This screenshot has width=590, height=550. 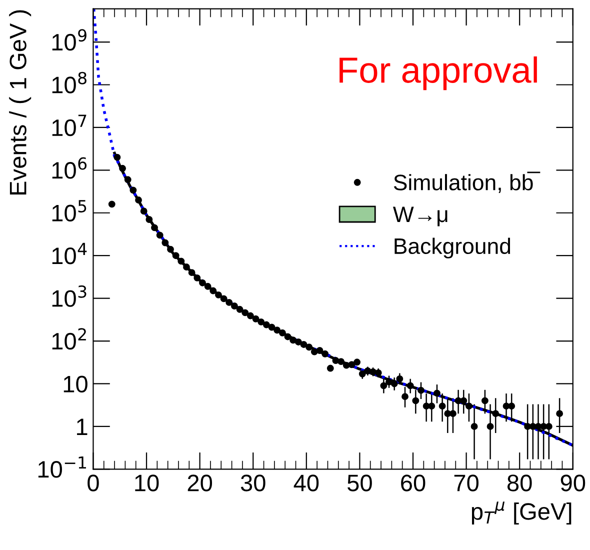 What do you see at coordinates (573, 483) in the screenshot?
I see `x-tick-label: 90` at bounding box center [573, 483].